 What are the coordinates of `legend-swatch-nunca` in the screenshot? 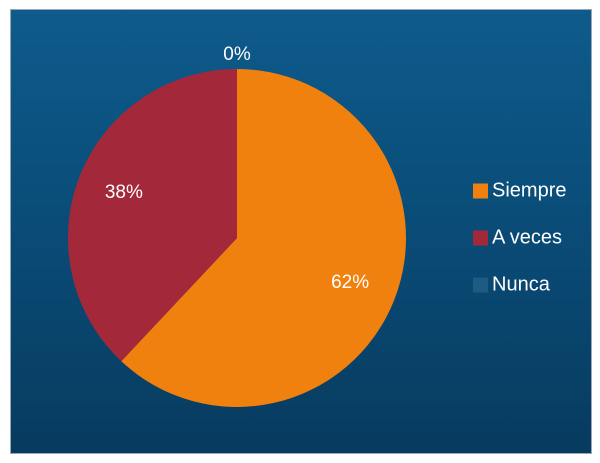 It's located at (480, 285).